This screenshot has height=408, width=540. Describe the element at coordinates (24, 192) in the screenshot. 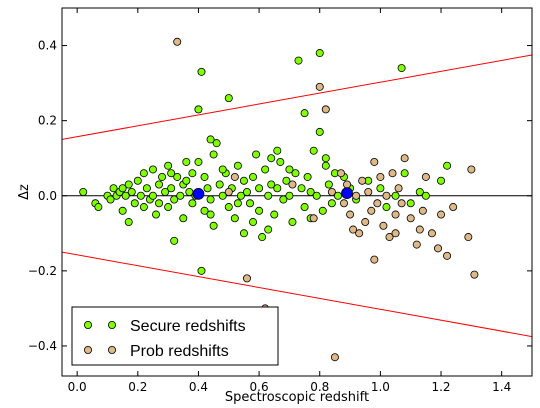

I see `y-axis-label: Δz` at that location.